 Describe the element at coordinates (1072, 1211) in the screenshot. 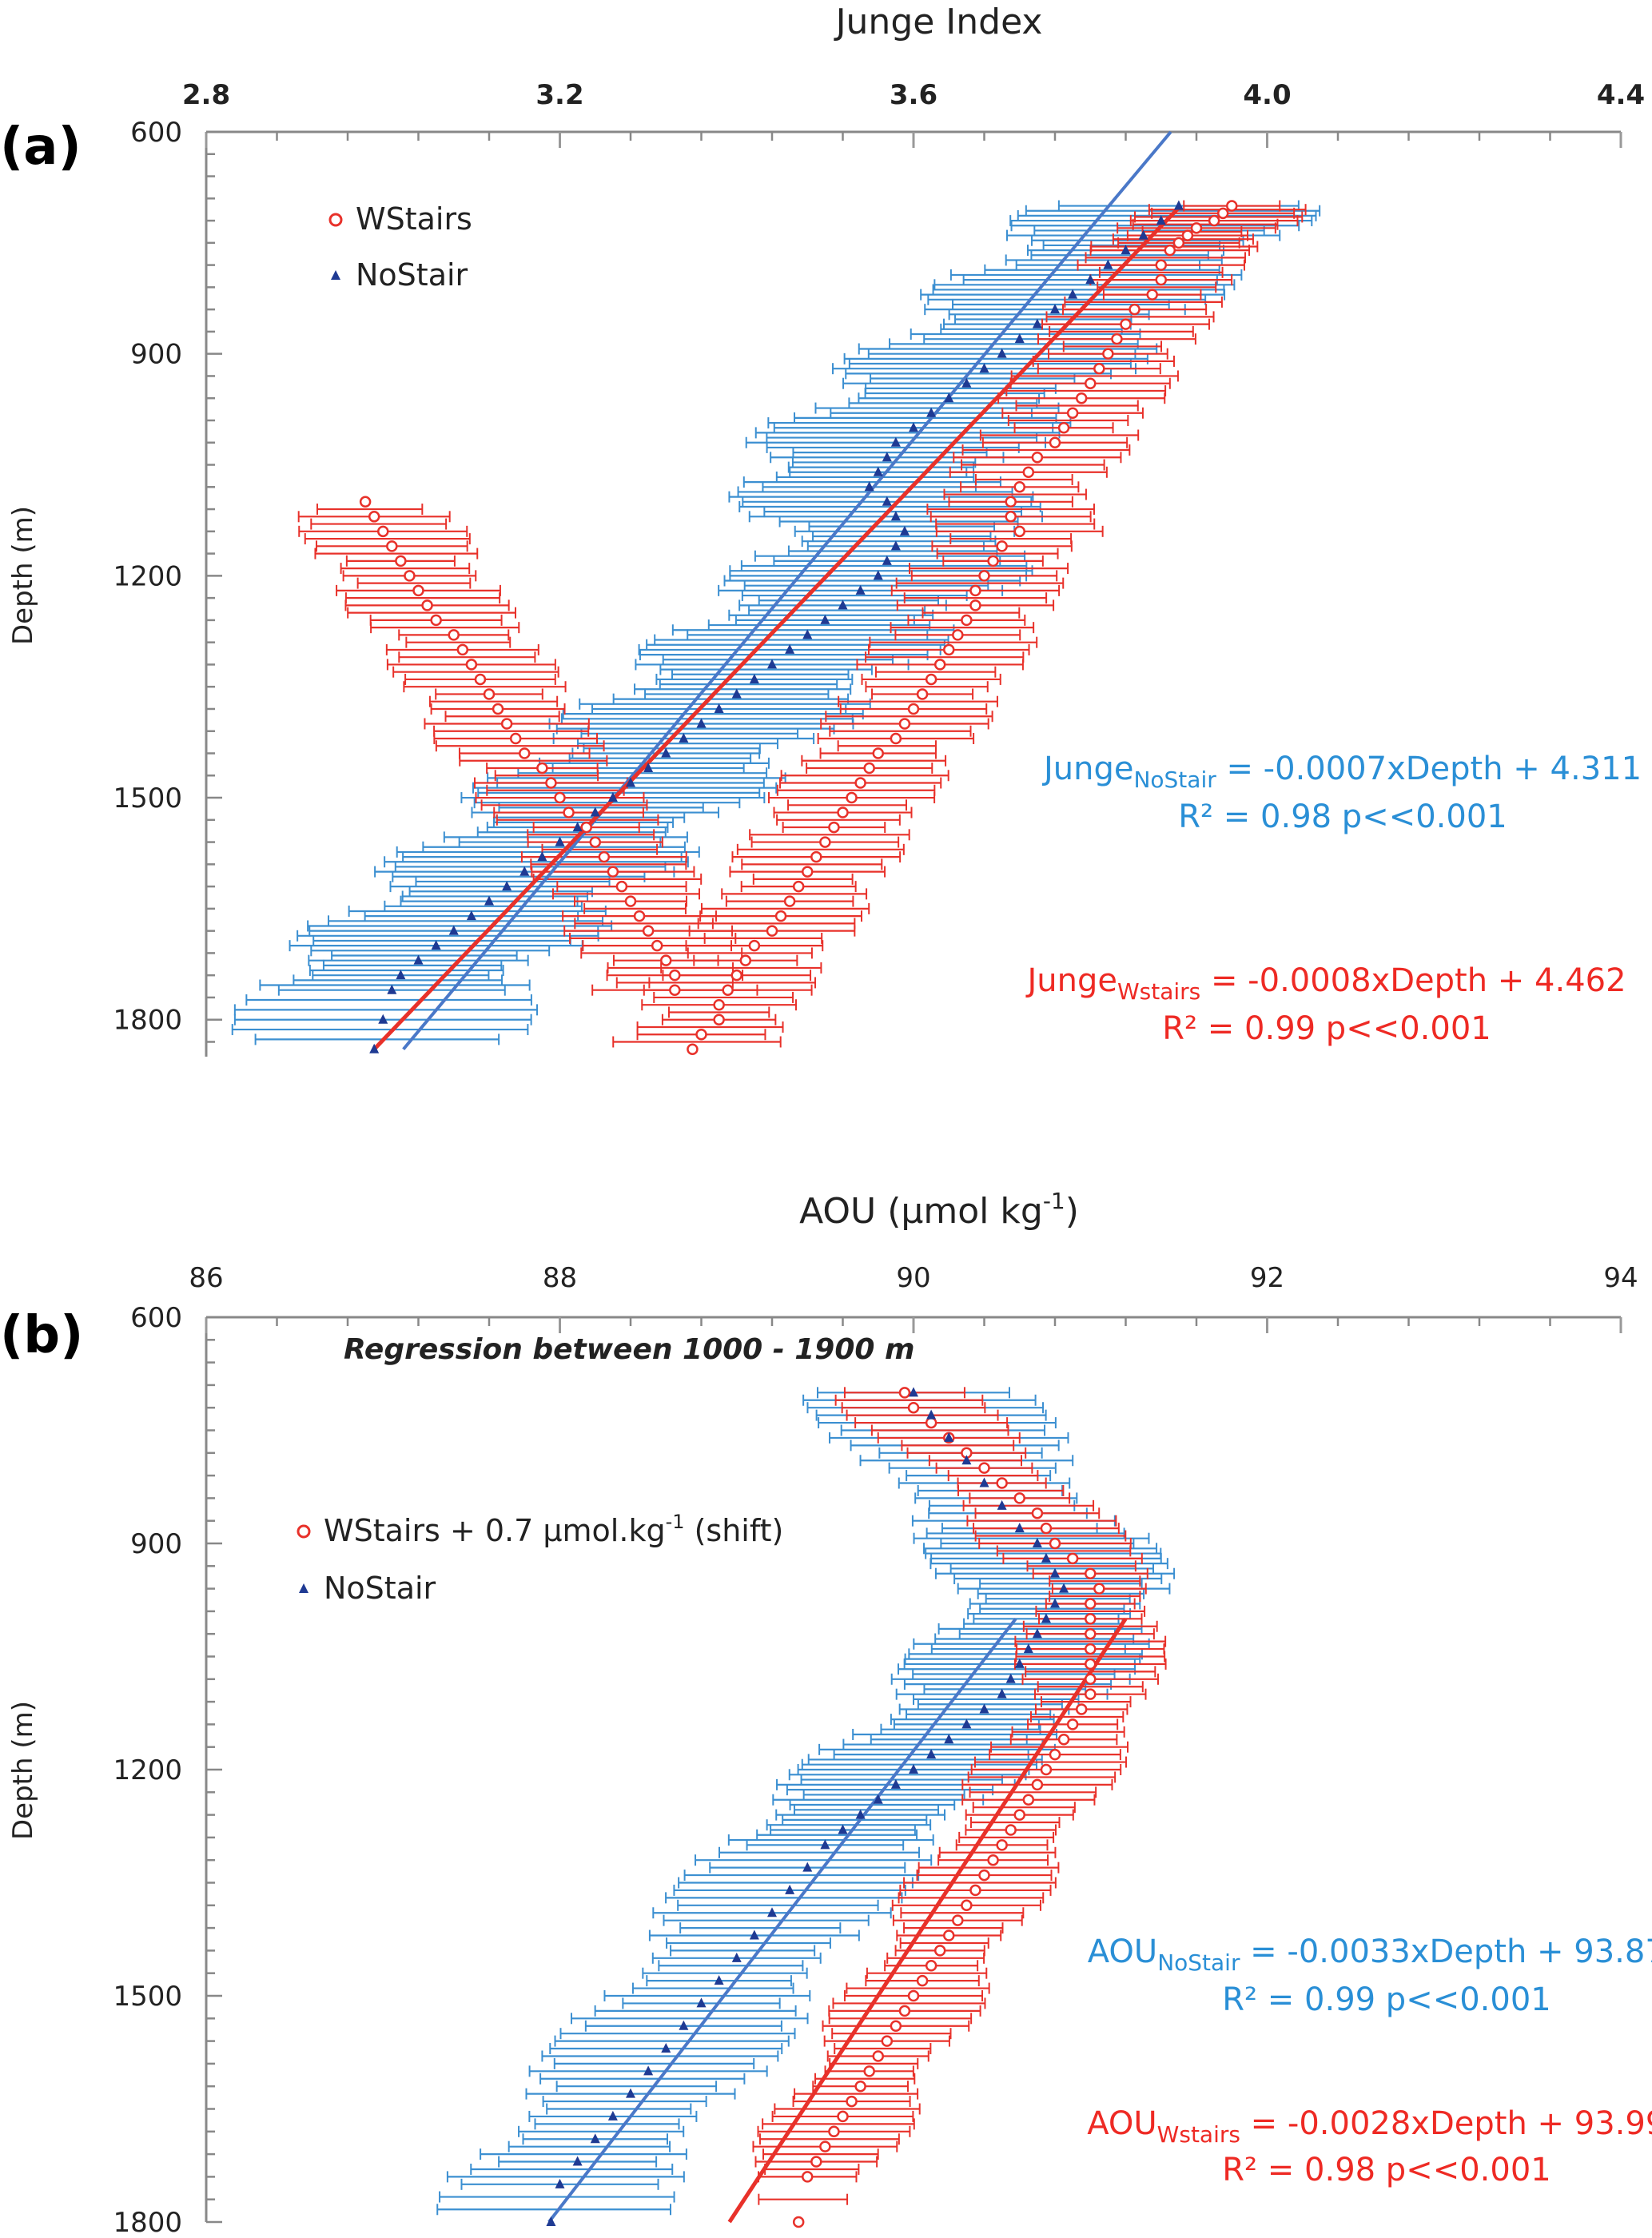

I see `panel-b-x-axis-title-end: )` at that location.